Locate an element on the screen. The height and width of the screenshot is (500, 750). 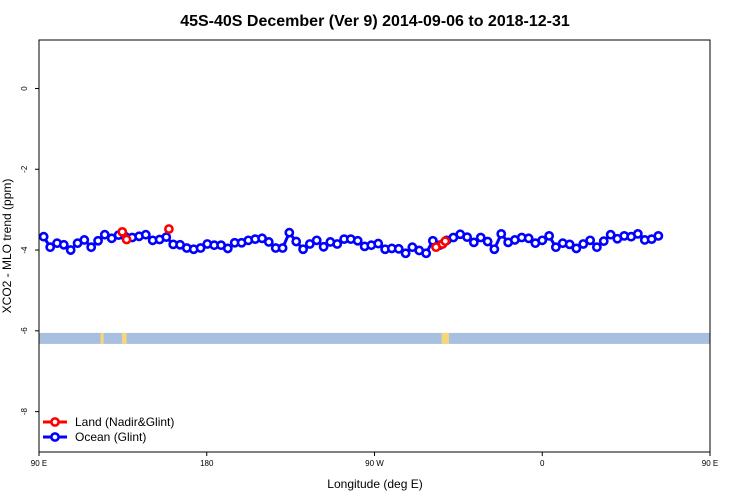
legend-label: Ocean (Glint) is located at coordinates (110, 437).